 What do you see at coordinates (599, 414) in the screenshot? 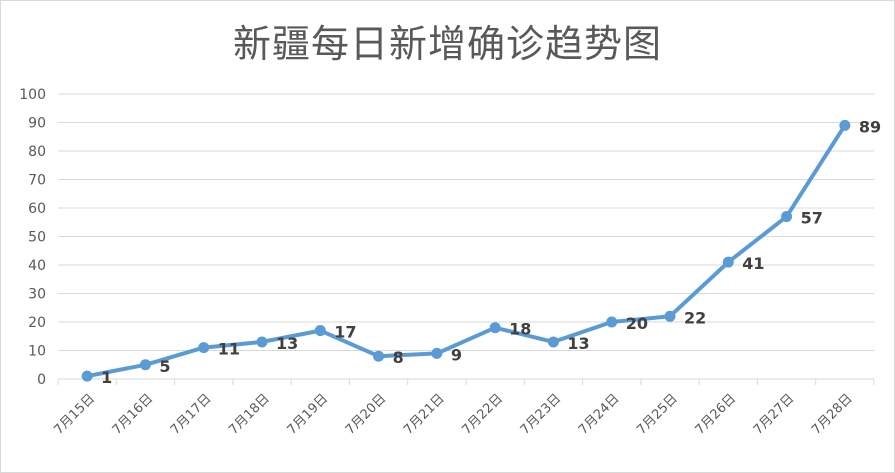
I see `x-tick-label: 7月24日` at bounding box center [599, 414].